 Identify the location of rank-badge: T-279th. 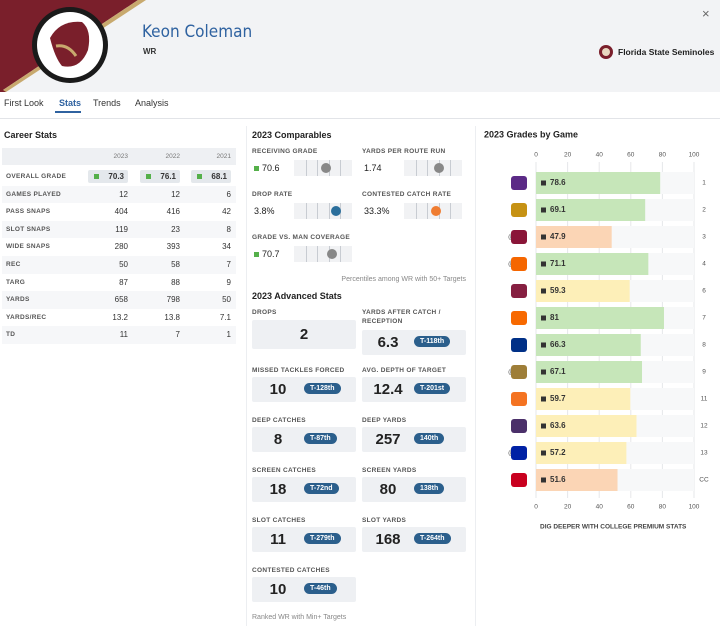
(322, 538).